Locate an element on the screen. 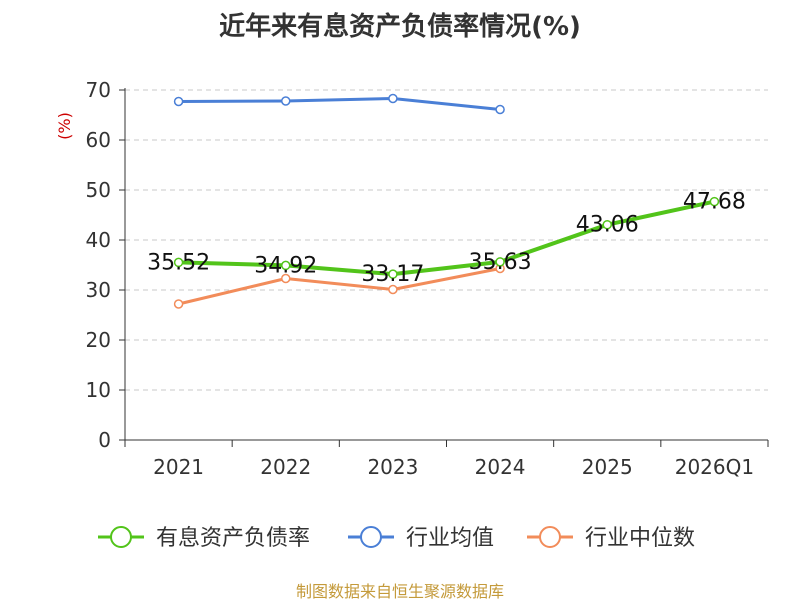 The width and height of the screenshot is (800, 602). y-tick-label: 40 is located at coordinates (98, 240).